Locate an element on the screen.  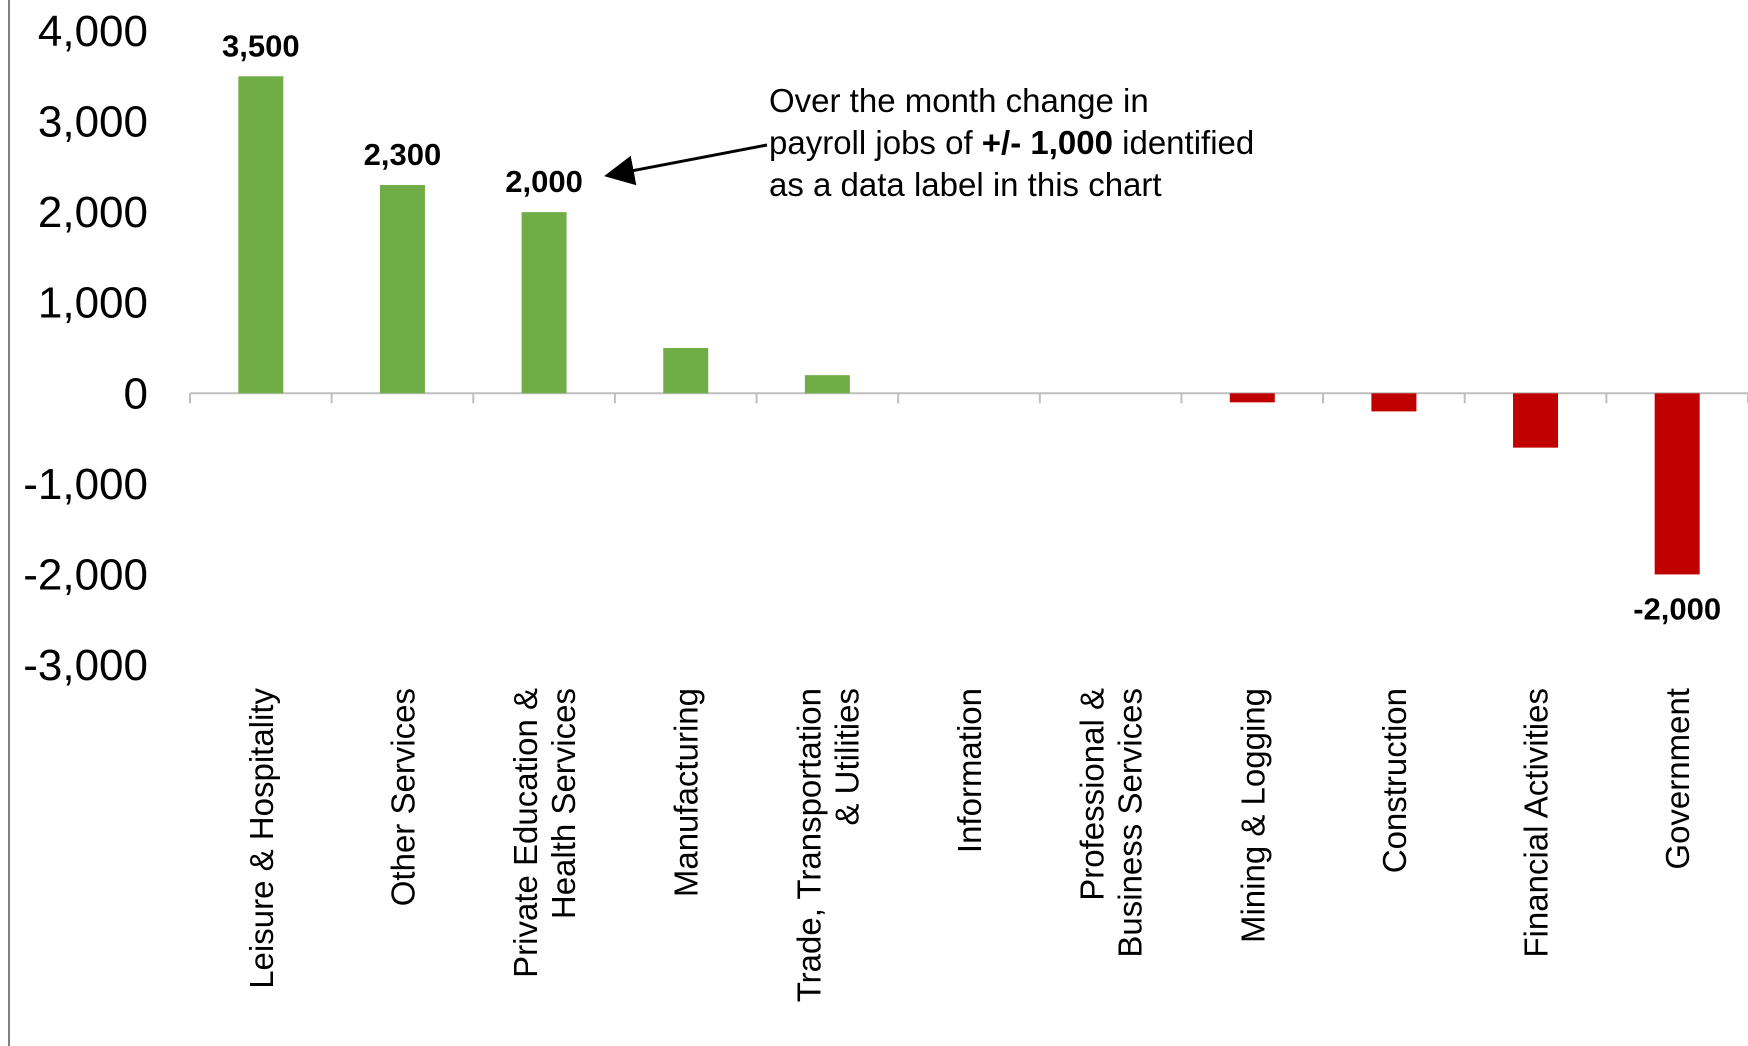
y-tick-label: -2,000 is located at coordinates (85, 574).